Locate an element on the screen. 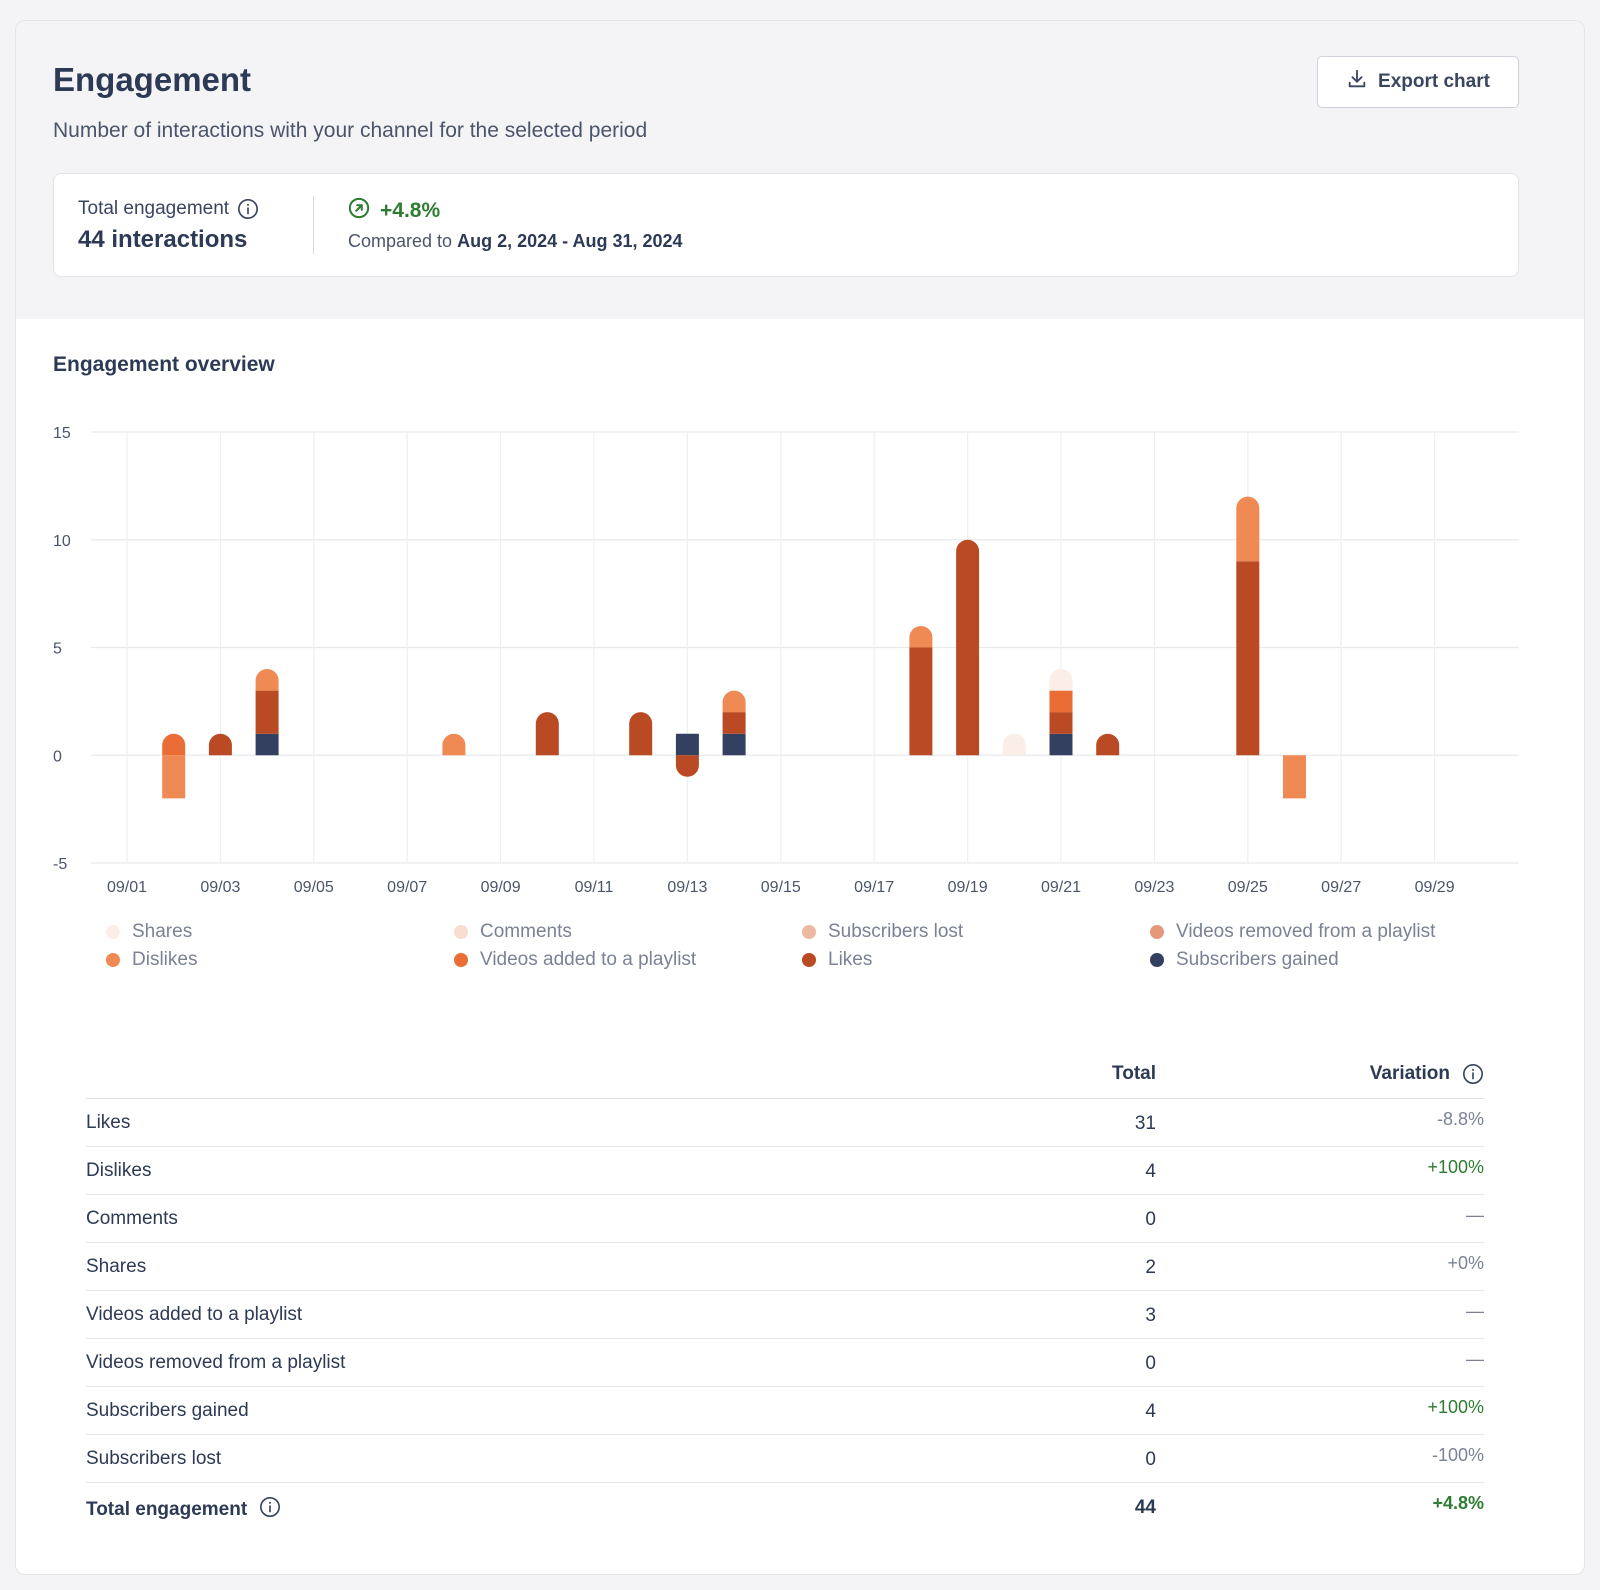 This screenshot has width=1600, height=1590. row-label: Total engagement is located at coordinates (183, 1510).